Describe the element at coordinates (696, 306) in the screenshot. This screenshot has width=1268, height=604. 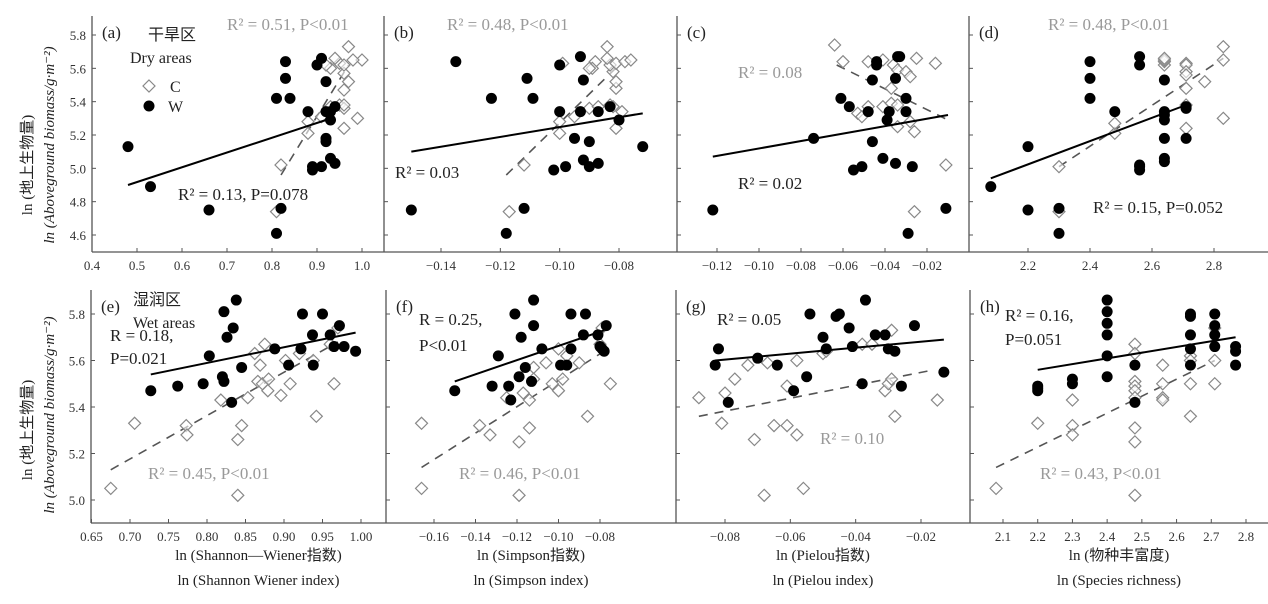
I see `panel-label: (g)` at that location.